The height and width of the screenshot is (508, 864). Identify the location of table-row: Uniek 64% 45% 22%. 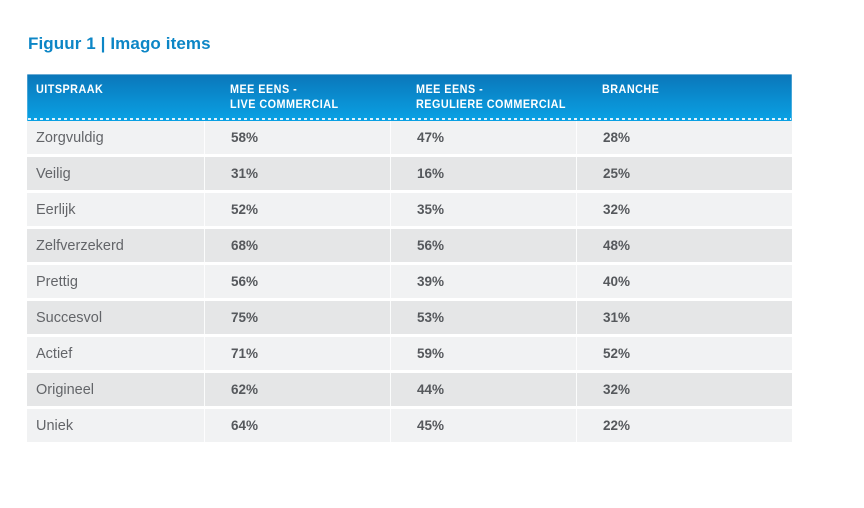
(409, 425).